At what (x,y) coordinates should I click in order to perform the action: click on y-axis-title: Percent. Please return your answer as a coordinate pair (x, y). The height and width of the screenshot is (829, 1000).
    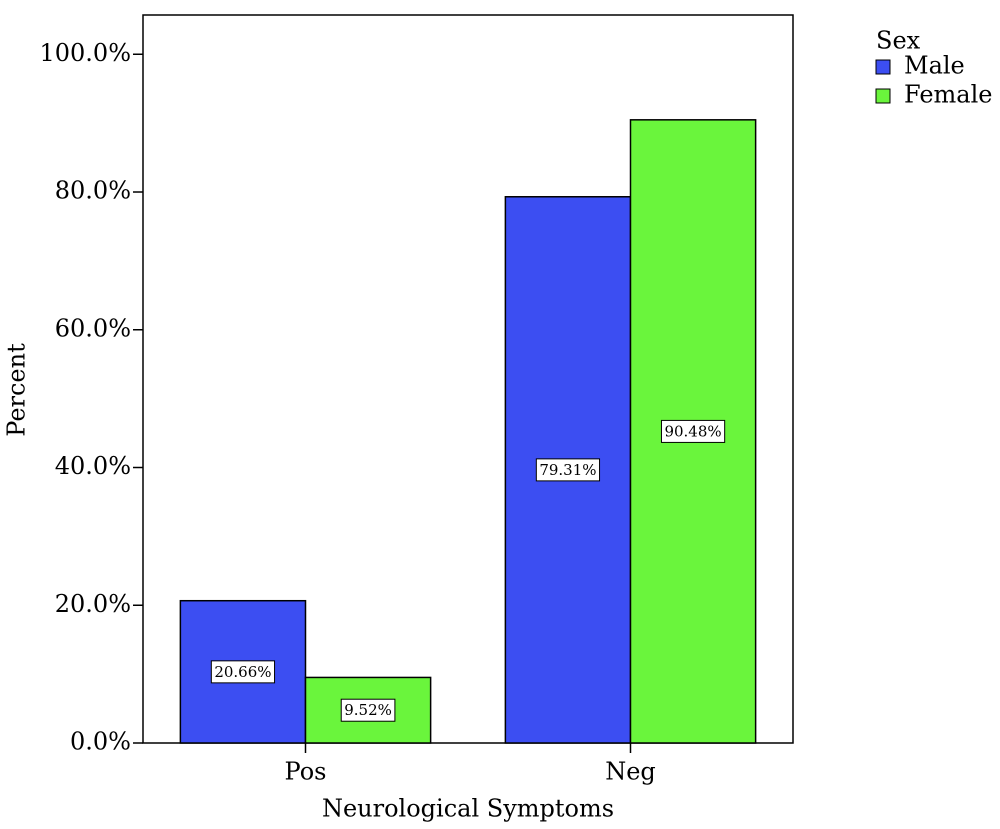
    Looking at the image, I should click on (17, 390).